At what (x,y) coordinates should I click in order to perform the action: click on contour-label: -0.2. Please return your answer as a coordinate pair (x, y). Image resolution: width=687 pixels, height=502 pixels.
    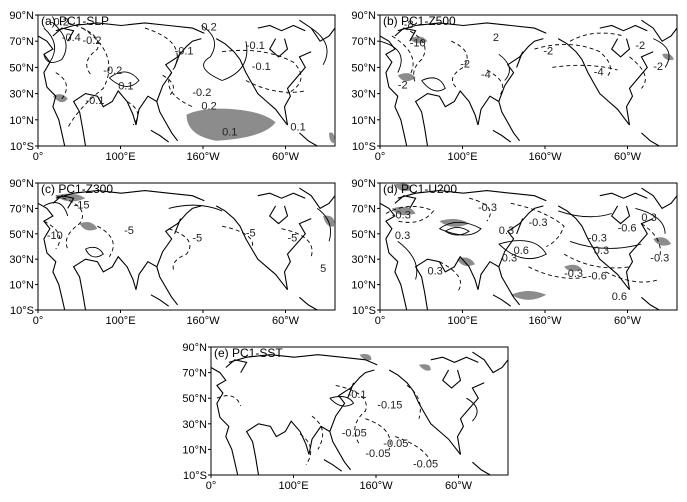
    Looking at the image, I should click on (112, 71).